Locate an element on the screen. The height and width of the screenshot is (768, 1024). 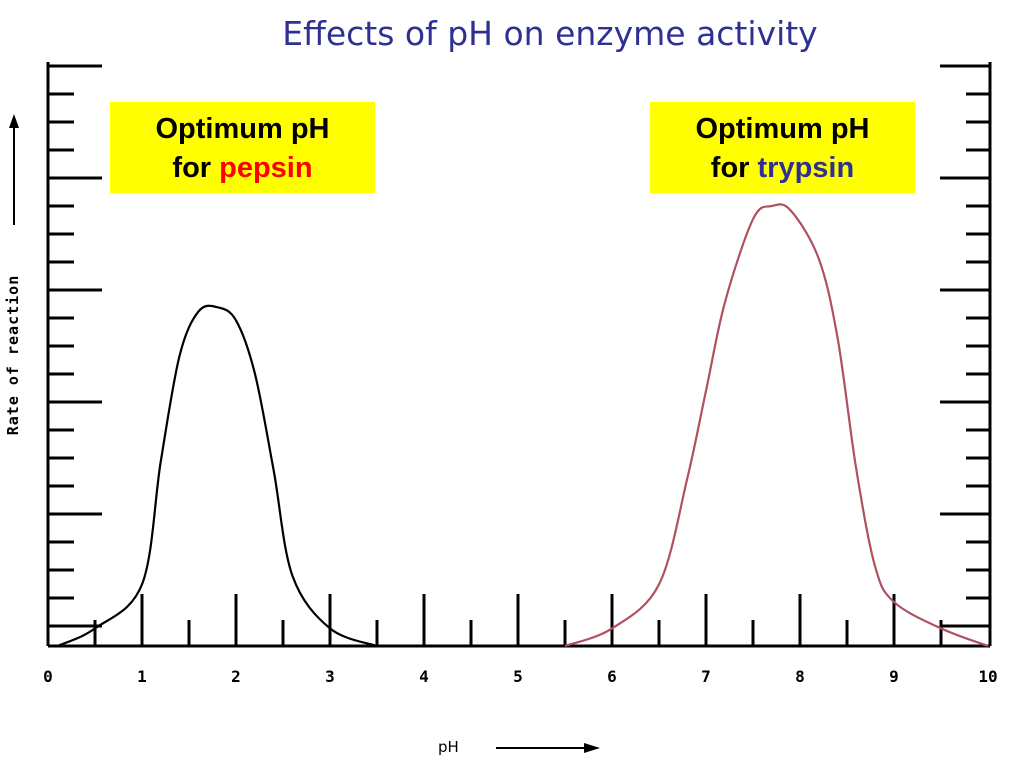
callout-pepsin-highlight: pepsin is located at coordinates (266, 168).